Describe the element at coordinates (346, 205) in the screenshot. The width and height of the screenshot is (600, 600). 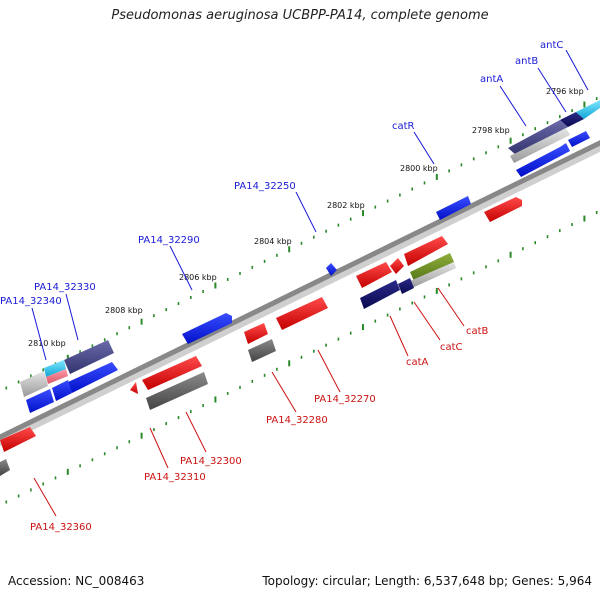
I see `tick-label-2802: 2802 kbp` at that location.